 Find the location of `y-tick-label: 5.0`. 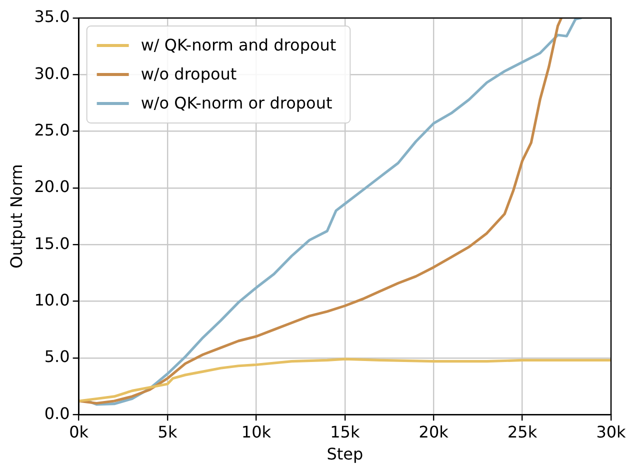

y-tick-label: 5.0 is located at coordinates (57, 356).